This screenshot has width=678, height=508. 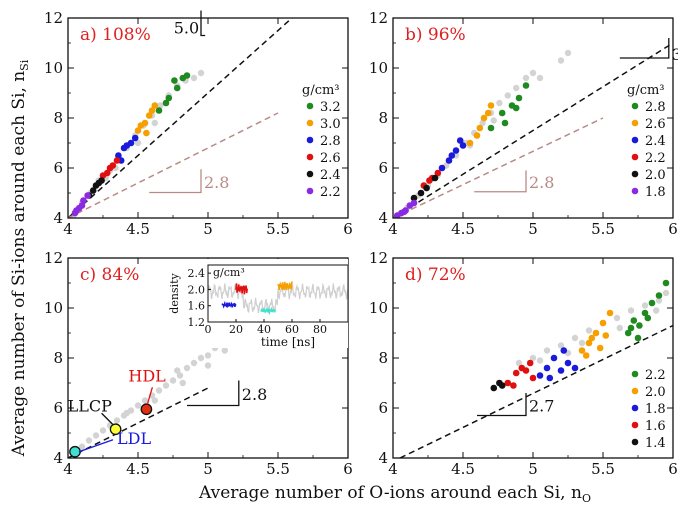 What do you see at coordinates (330, 141) in the screenshot?
I see `legend-label: 2.8` at bounding box center [330, 141].